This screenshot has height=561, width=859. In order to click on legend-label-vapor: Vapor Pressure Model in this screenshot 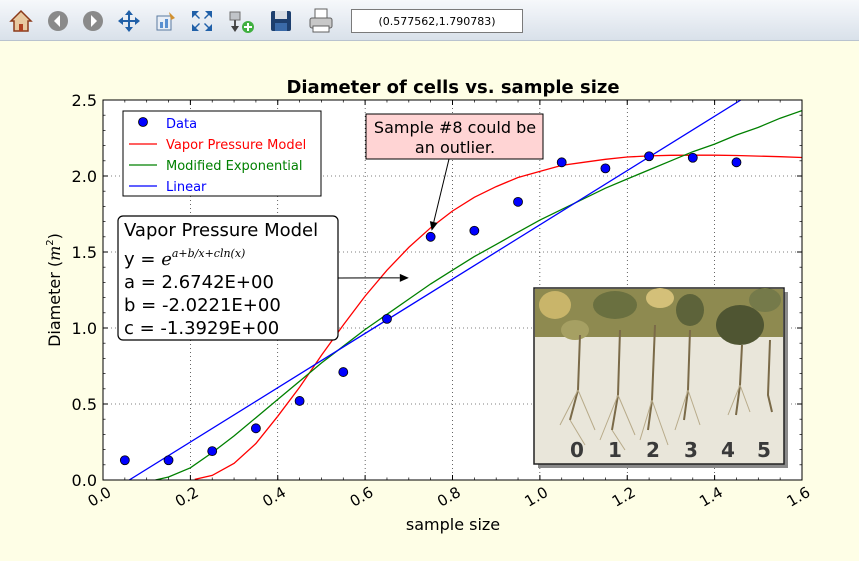, I will do `click(236, 145)`.